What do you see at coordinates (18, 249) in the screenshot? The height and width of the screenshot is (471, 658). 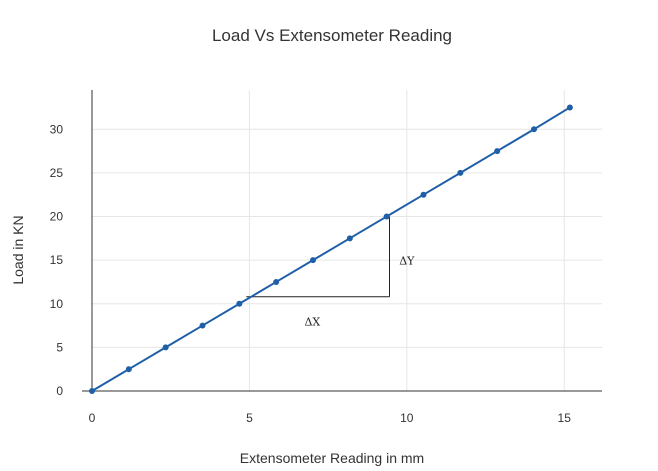 I see `y-axis-label: Load in KN` at bounding box center [18, 249].